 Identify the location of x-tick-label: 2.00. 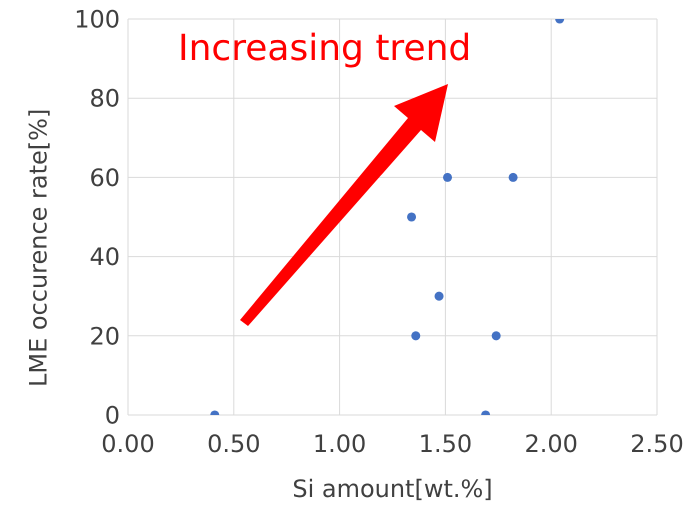
(551, 444).